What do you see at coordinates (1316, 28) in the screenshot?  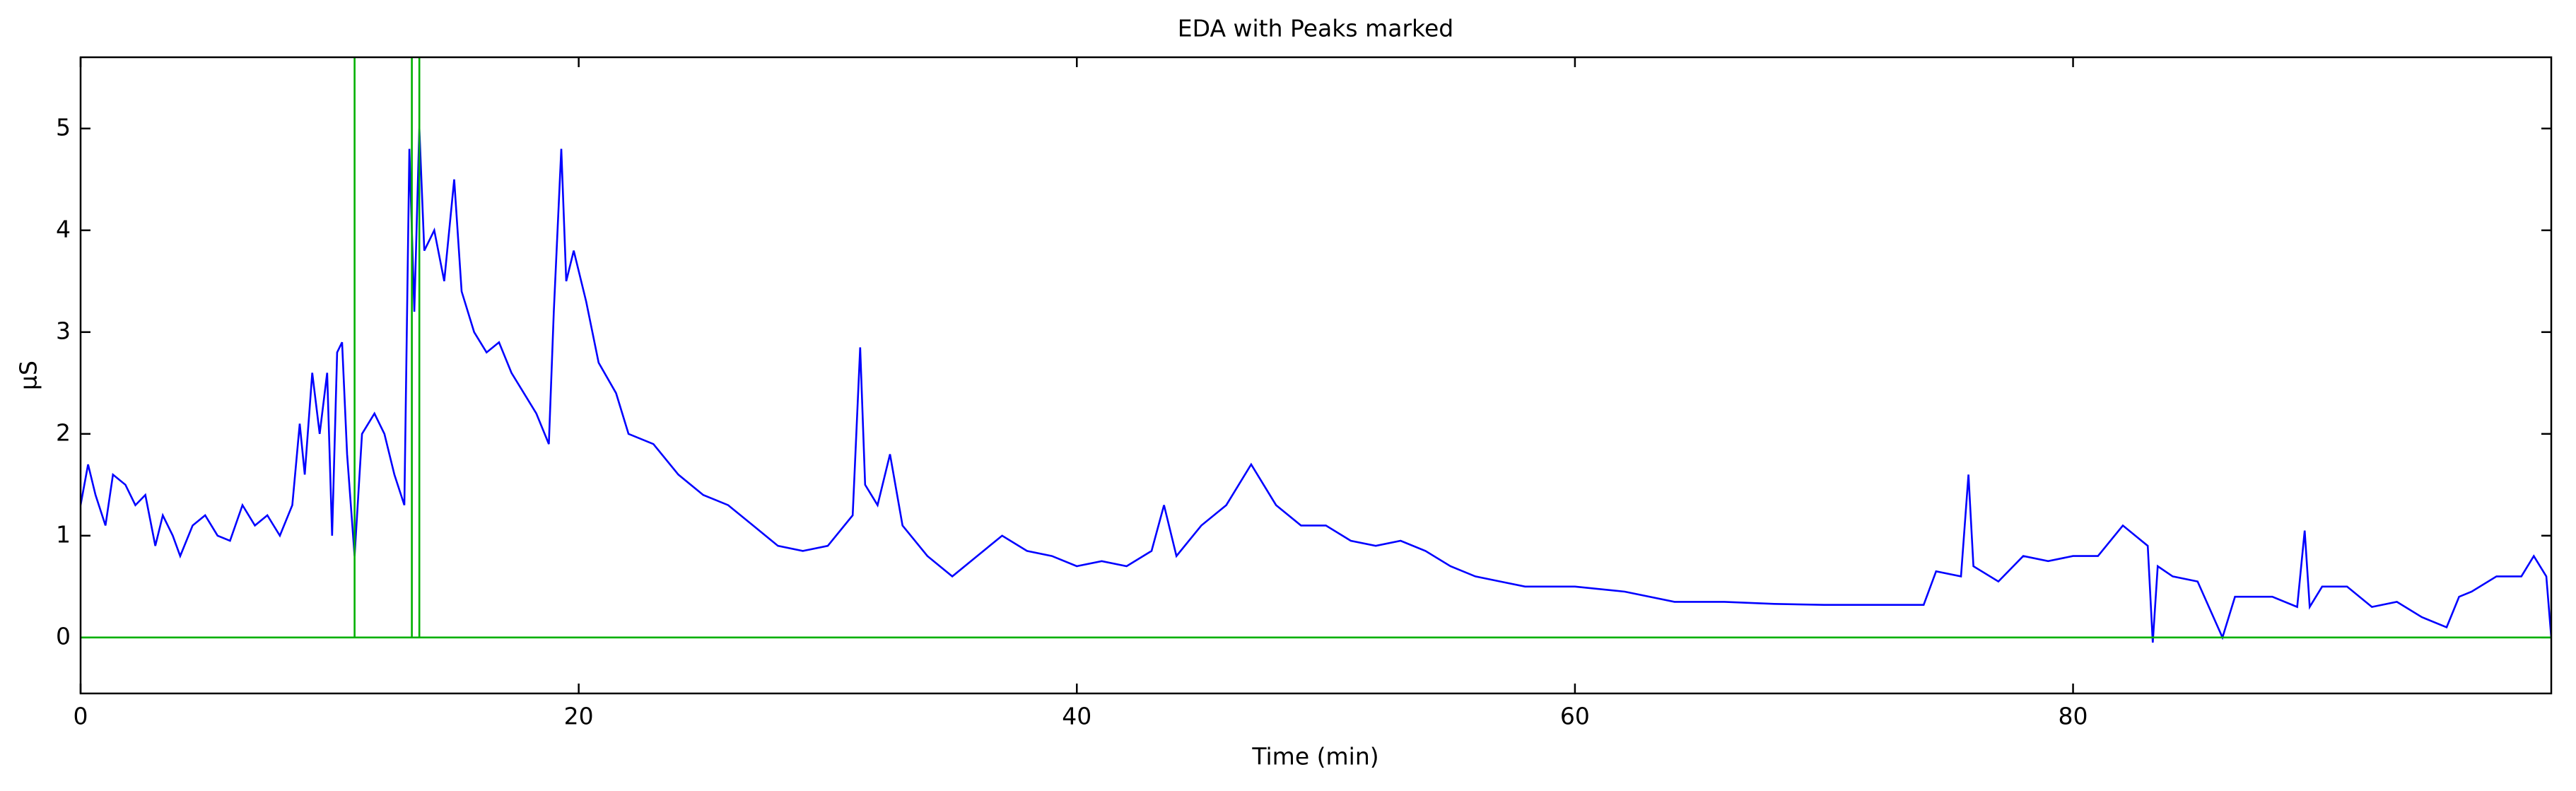 I see `chart-title: EDA with Peaks marked` at bounding box center [1316, 28].